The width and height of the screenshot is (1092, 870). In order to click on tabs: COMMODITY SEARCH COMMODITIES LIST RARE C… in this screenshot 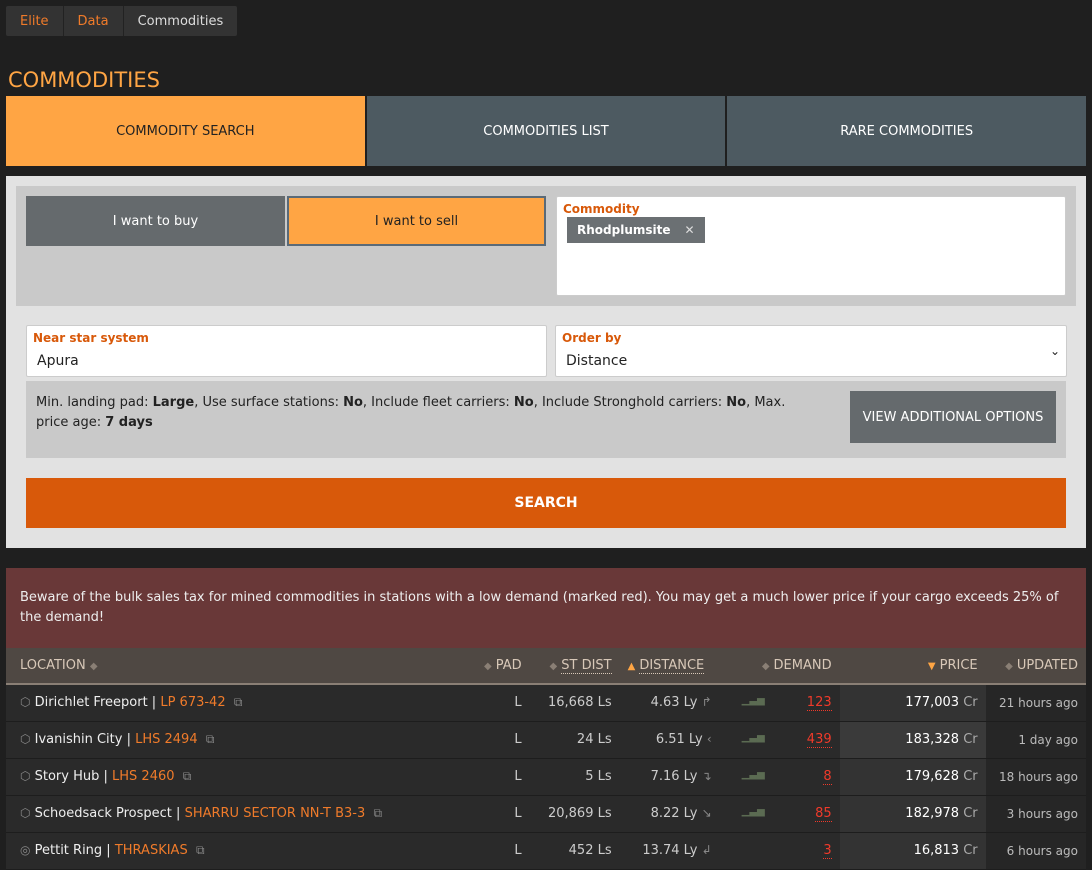, I will do `click(546, 131)`.